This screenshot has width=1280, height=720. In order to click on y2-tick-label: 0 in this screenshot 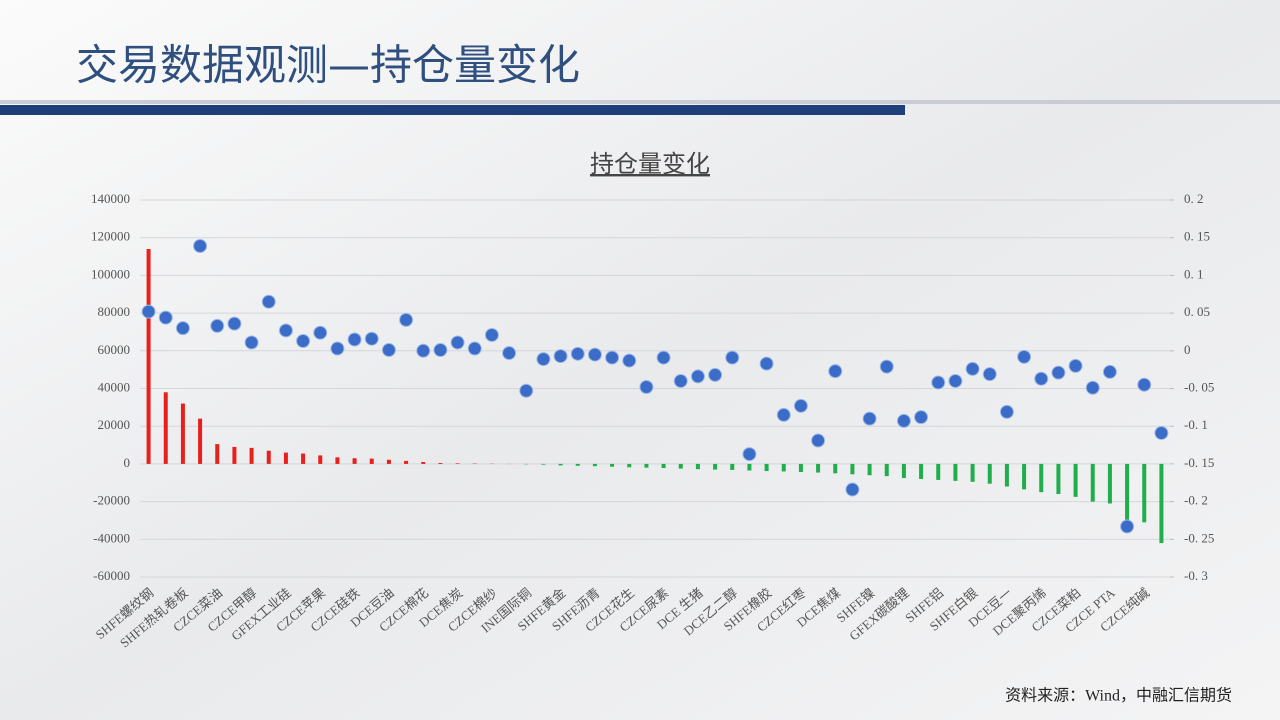, I will do `click(1187, 349)`.